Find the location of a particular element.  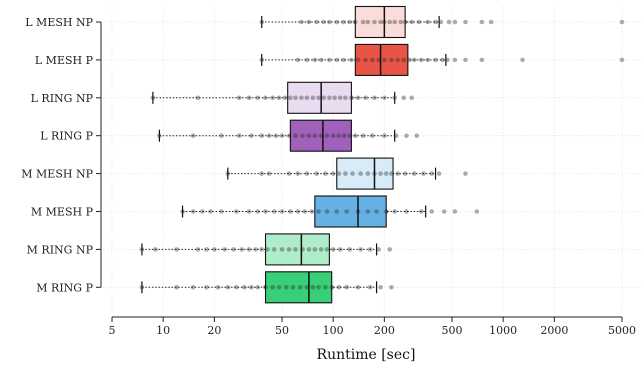

x-tick-label: 500 is located at coordinates (452, 330).